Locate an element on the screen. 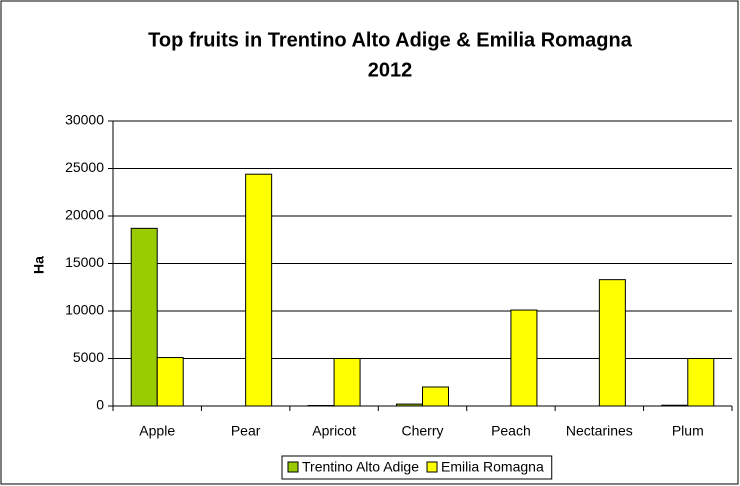 The image size is (740, 486). y-axis-label: Ha is located at coordinates (39, 265).